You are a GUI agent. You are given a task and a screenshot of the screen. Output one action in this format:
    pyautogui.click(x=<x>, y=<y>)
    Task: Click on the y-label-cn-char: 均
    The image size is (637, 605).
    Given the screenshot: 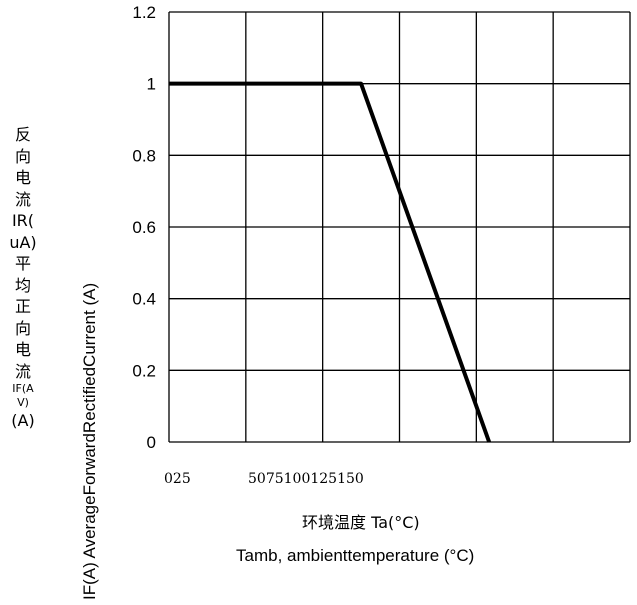 What is the action you would take?
    pyautogui.click(x=22, y=285)
    